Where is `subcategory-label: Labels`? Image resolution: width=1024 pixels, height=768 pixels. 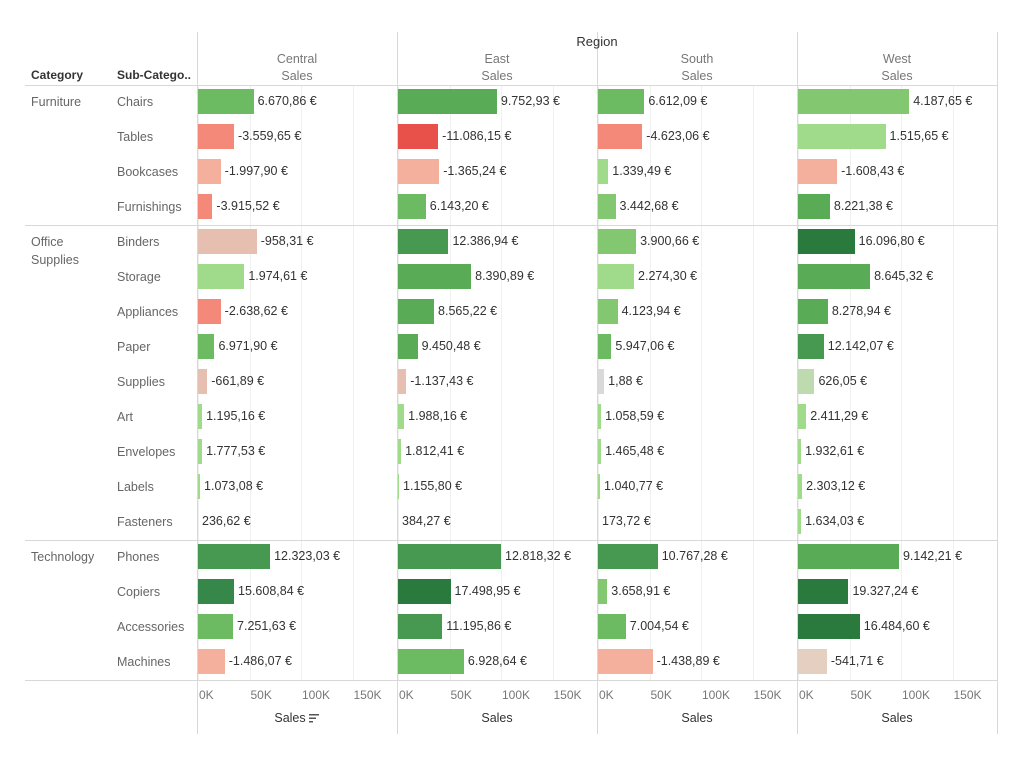
subcategory-label: Labels is located at coordinates (135, 487).